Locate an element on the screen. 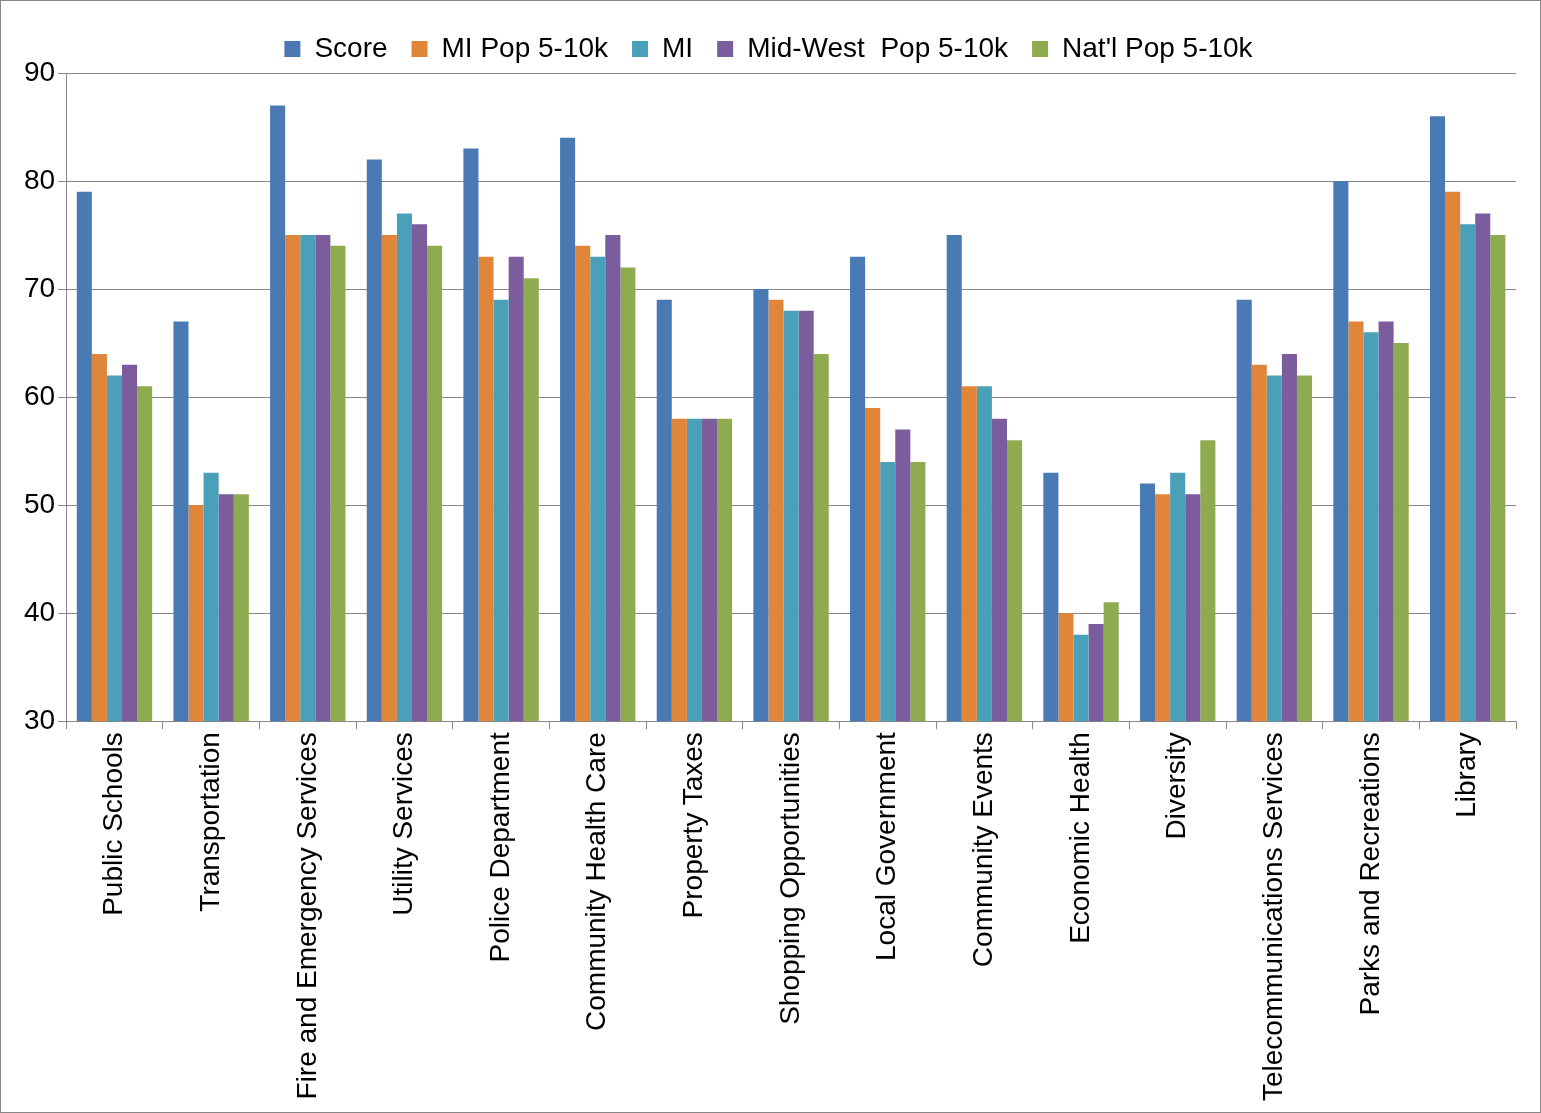  x-tick-label: Utility Services is located at coordinates (403, 824).